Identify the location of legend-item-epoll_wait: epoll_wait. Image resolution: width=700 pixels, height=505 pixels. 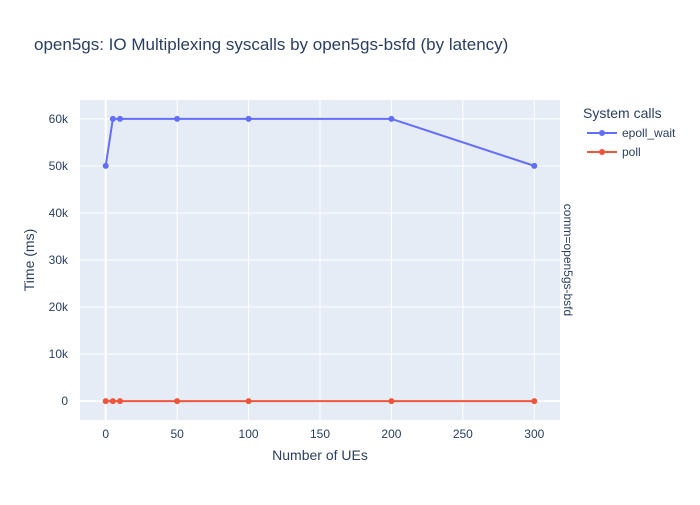
(631, 133).